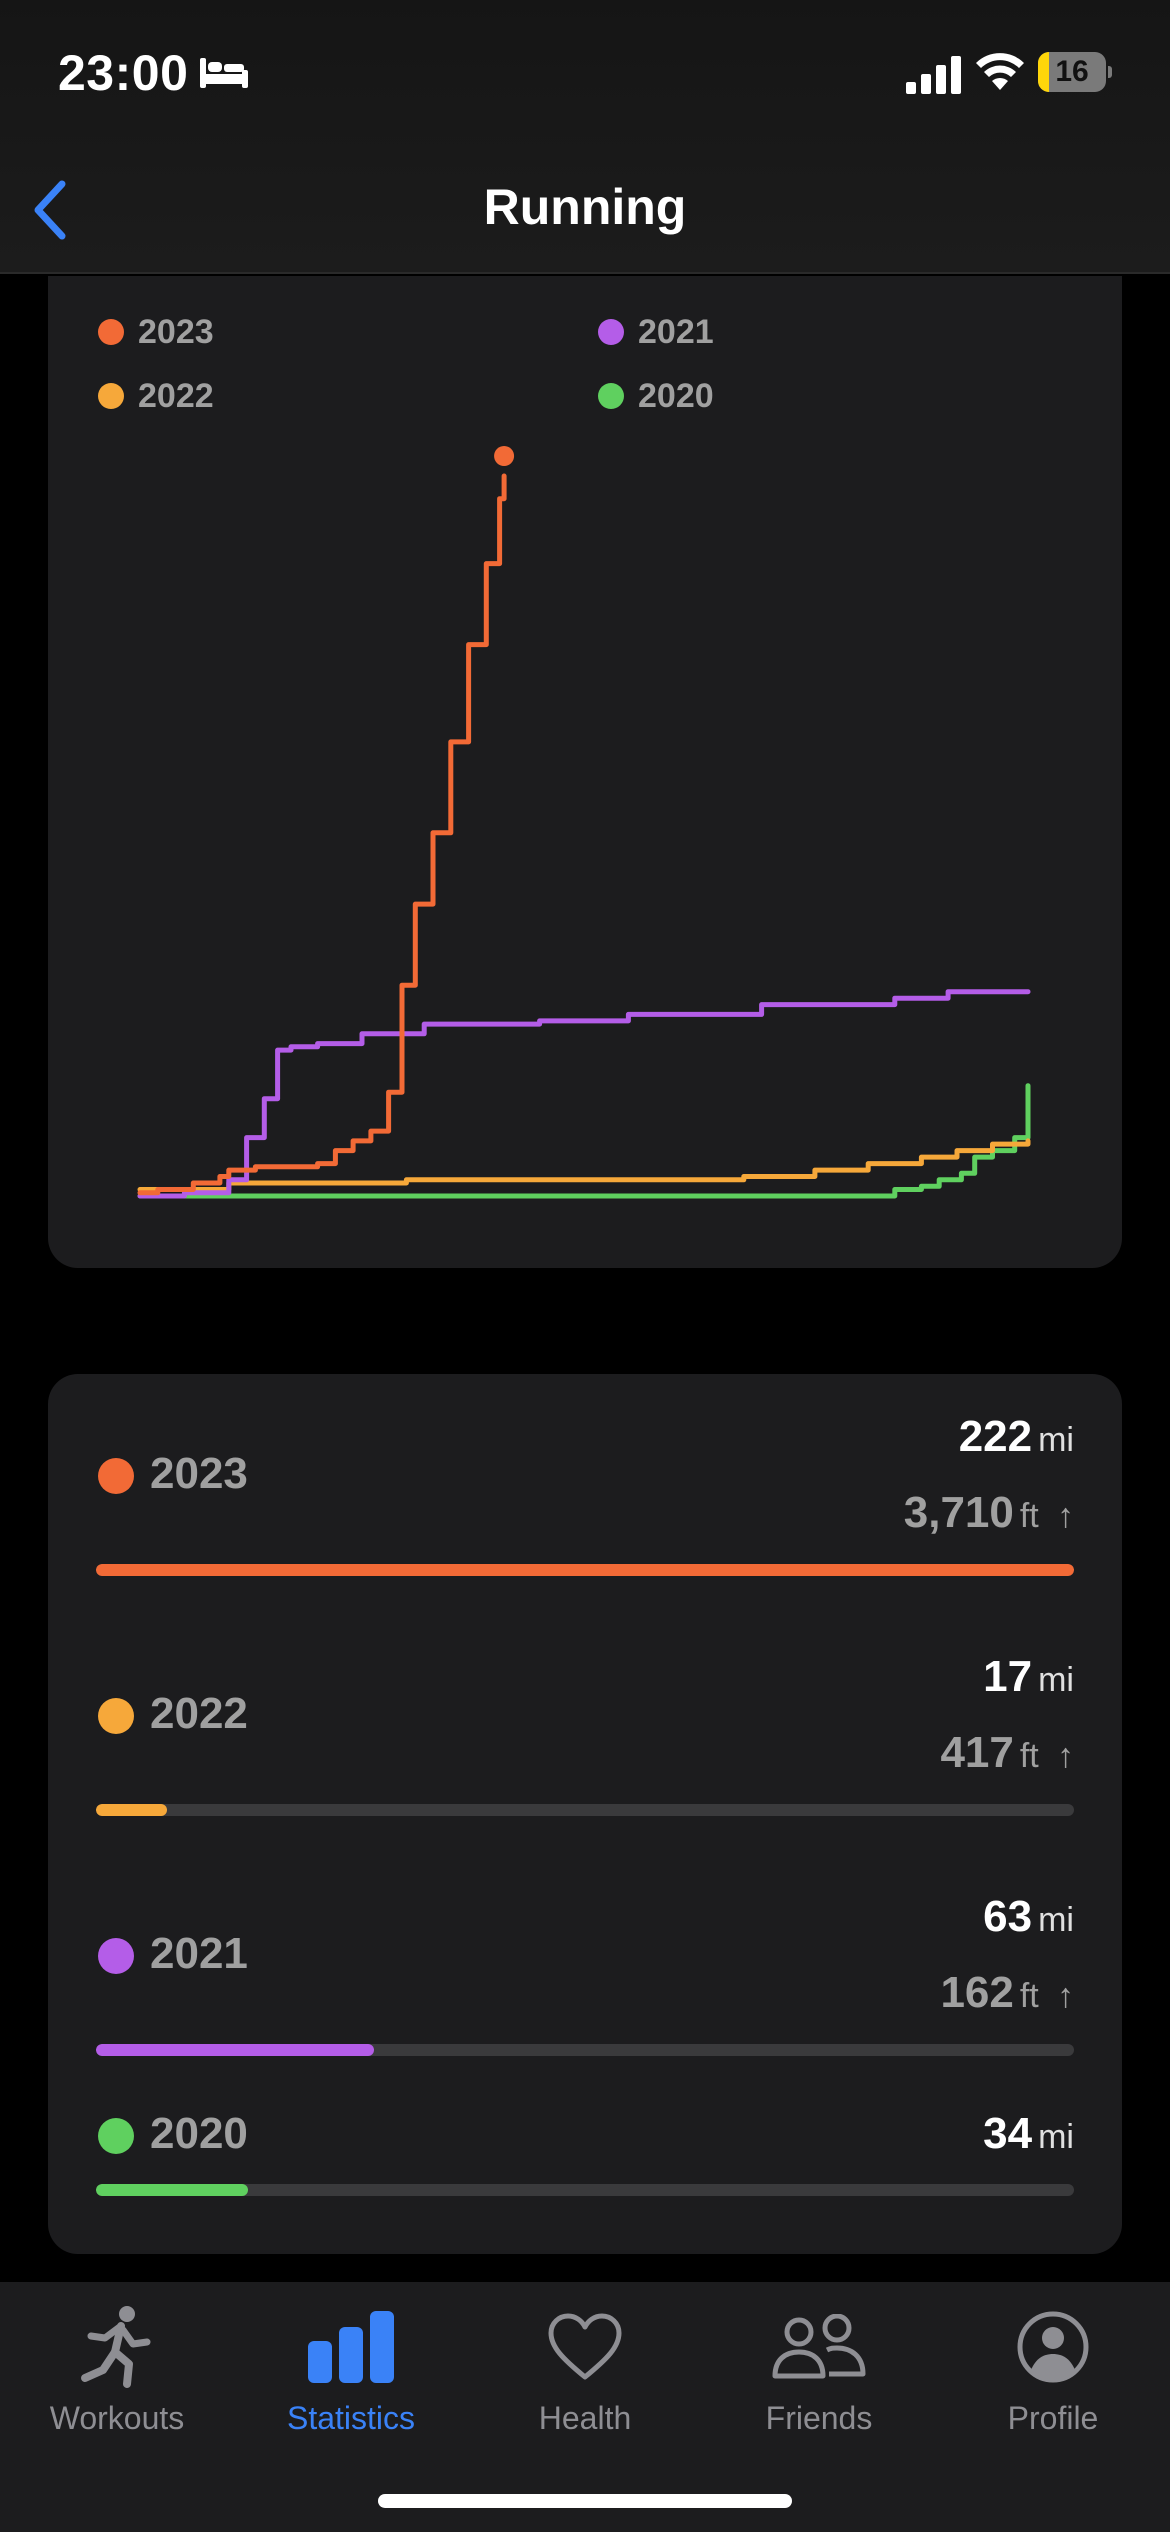 This screenshot has width=1170, height=2532. I want to click on legend-label: 2021, so click(676, 331).